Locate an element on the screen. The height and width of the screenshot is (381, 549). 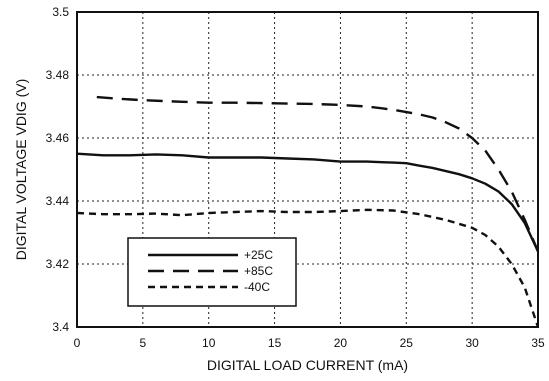
y-tick-label: 3.44 is located at coordinates (58, 201).